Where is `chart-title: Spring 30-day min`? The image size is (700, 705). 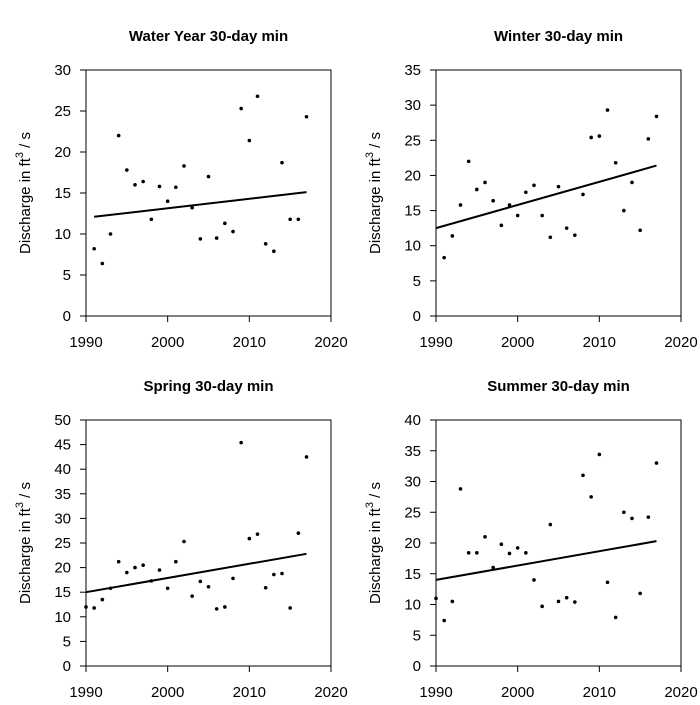 chart-title: Spring 30-day min is located at coordinates (208, 386).